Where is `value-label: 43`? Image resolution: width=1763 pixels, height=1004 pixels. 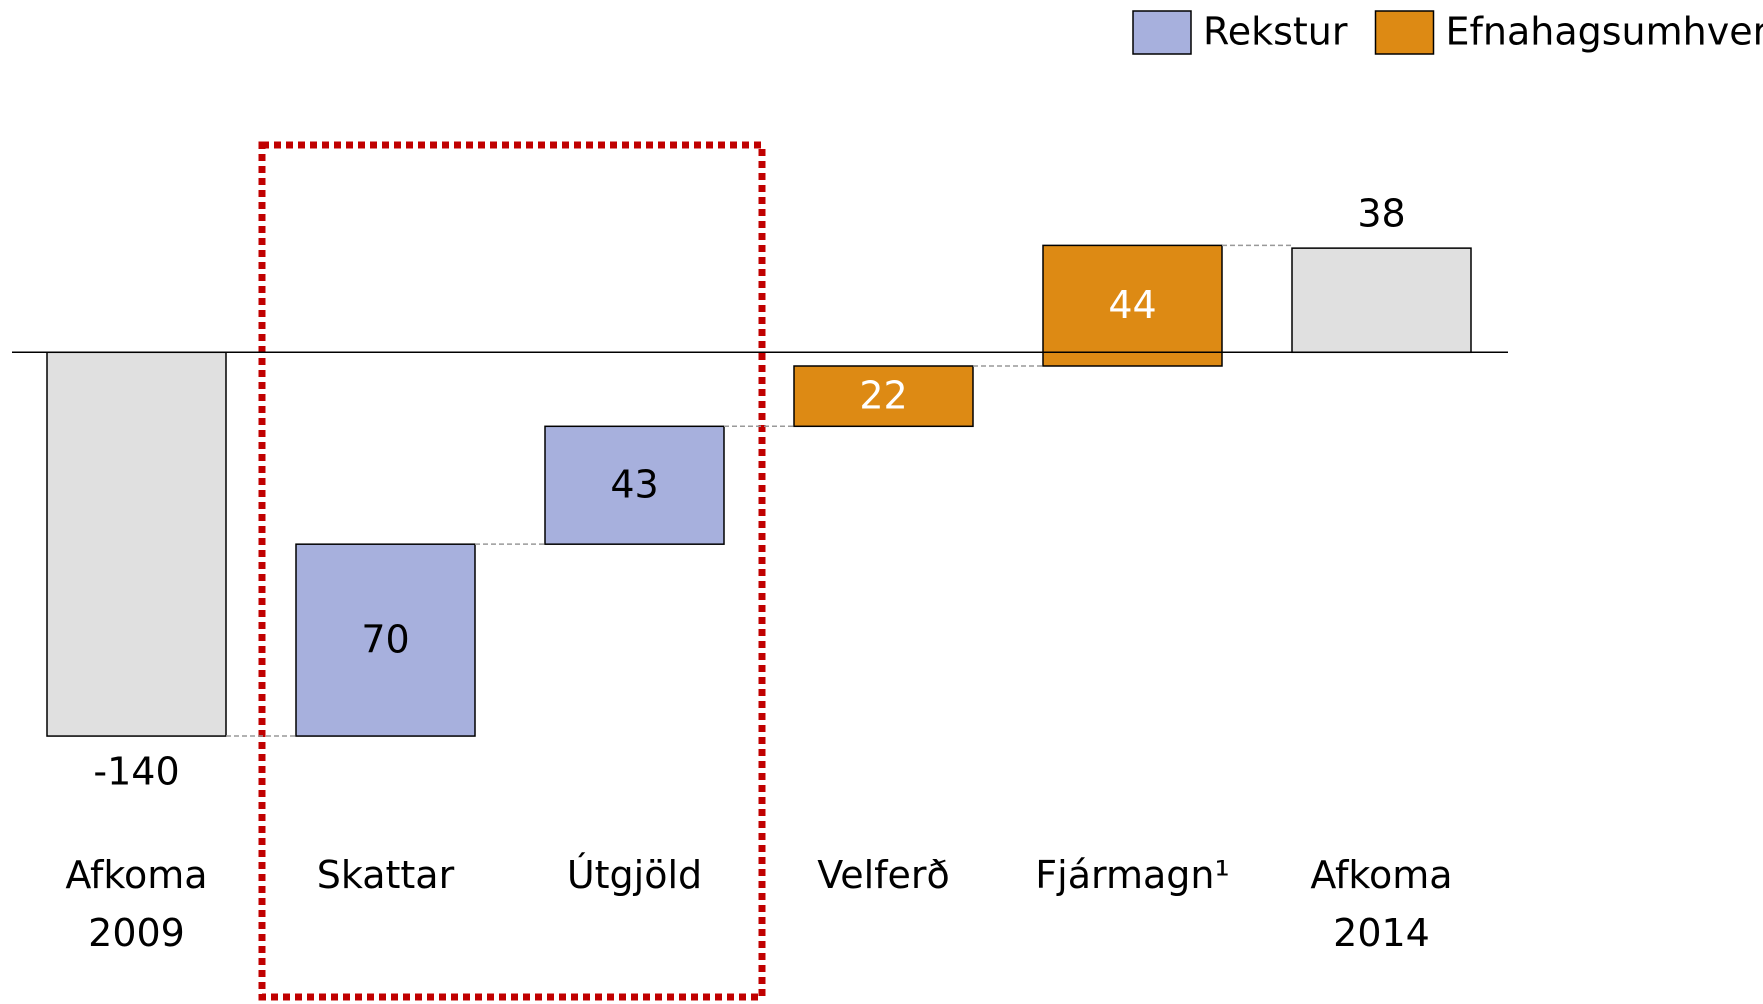
value-label: 43 is located at coordinates (634, 485).